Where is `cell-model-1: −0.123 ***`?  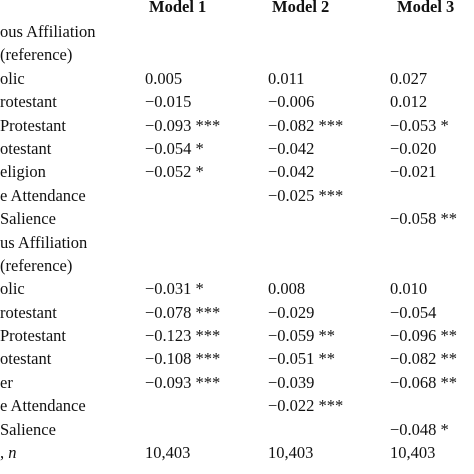
cell-model-1: −0.123 *** is located at coordinates (183, 336).